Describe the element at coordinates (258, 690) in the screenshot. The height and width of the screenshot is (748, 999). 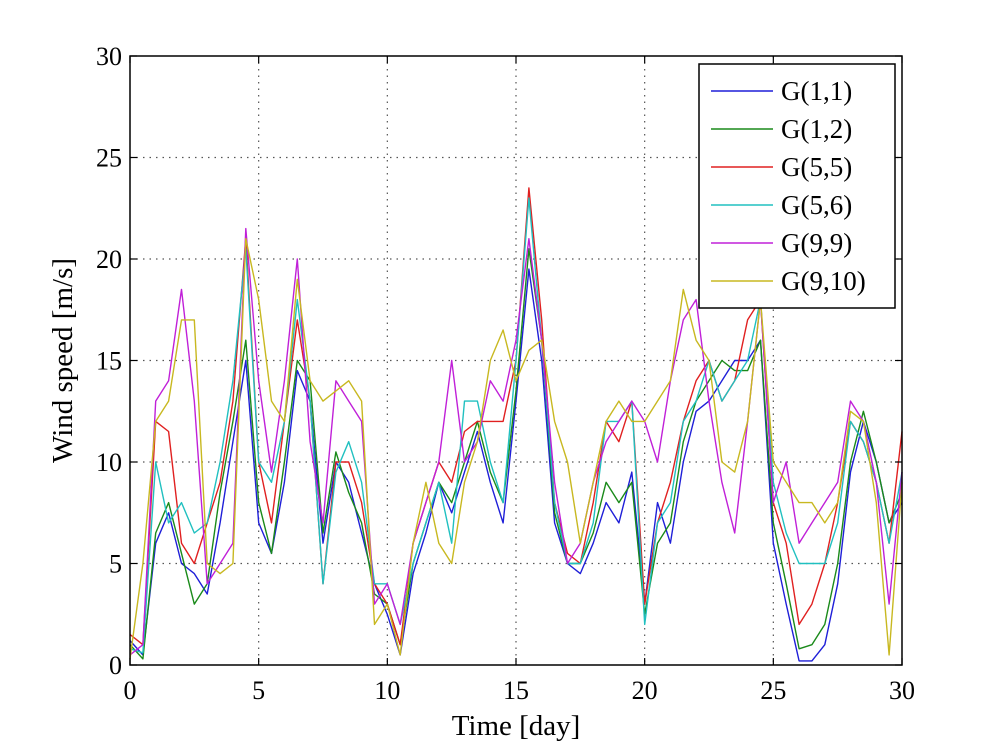
I see `x-tick-label: 5` at that location.